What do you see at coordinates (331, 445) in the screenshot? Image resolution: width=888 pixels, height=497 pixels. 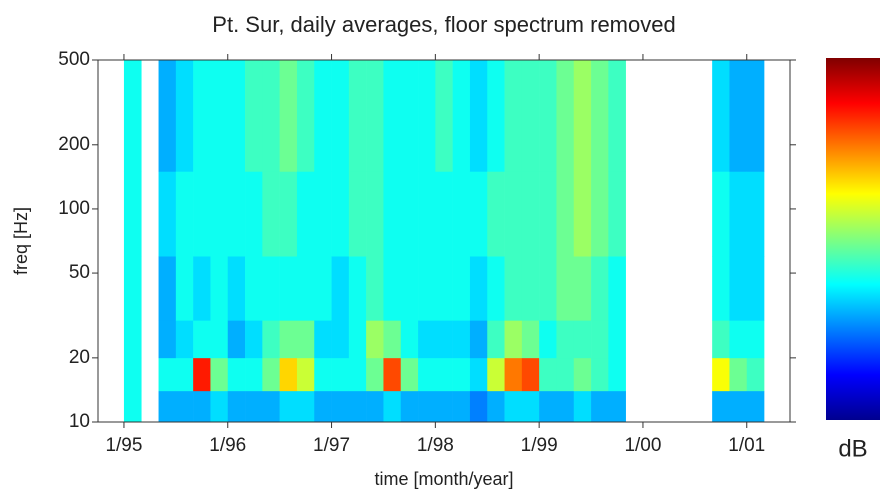 I see `x-tick-label: 1/97` at bounding box center [331, 445].